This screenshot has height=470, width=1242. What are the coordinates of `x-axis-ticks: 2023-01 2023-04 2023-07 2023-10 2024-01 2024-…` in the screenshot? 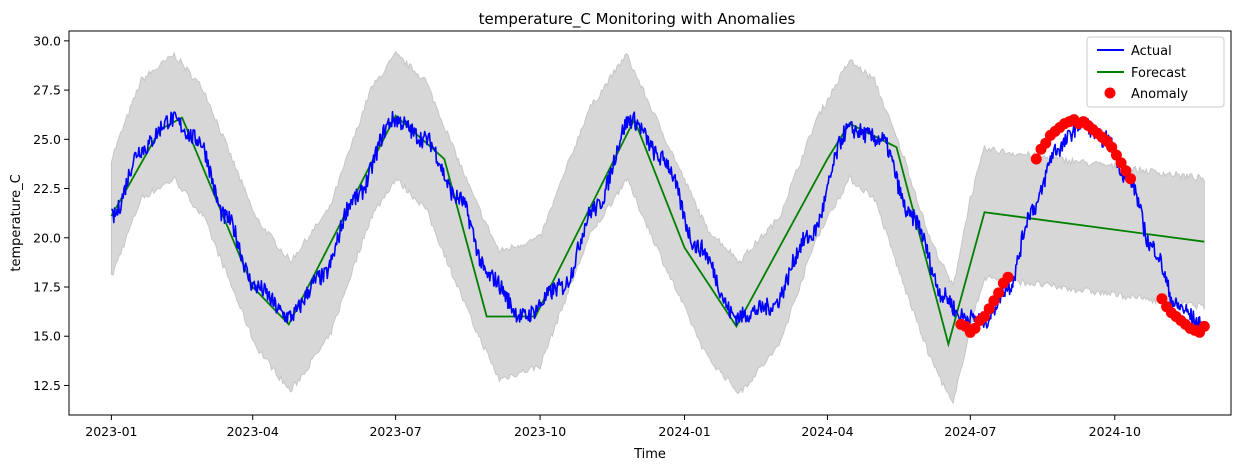 It's located at (613, 427).